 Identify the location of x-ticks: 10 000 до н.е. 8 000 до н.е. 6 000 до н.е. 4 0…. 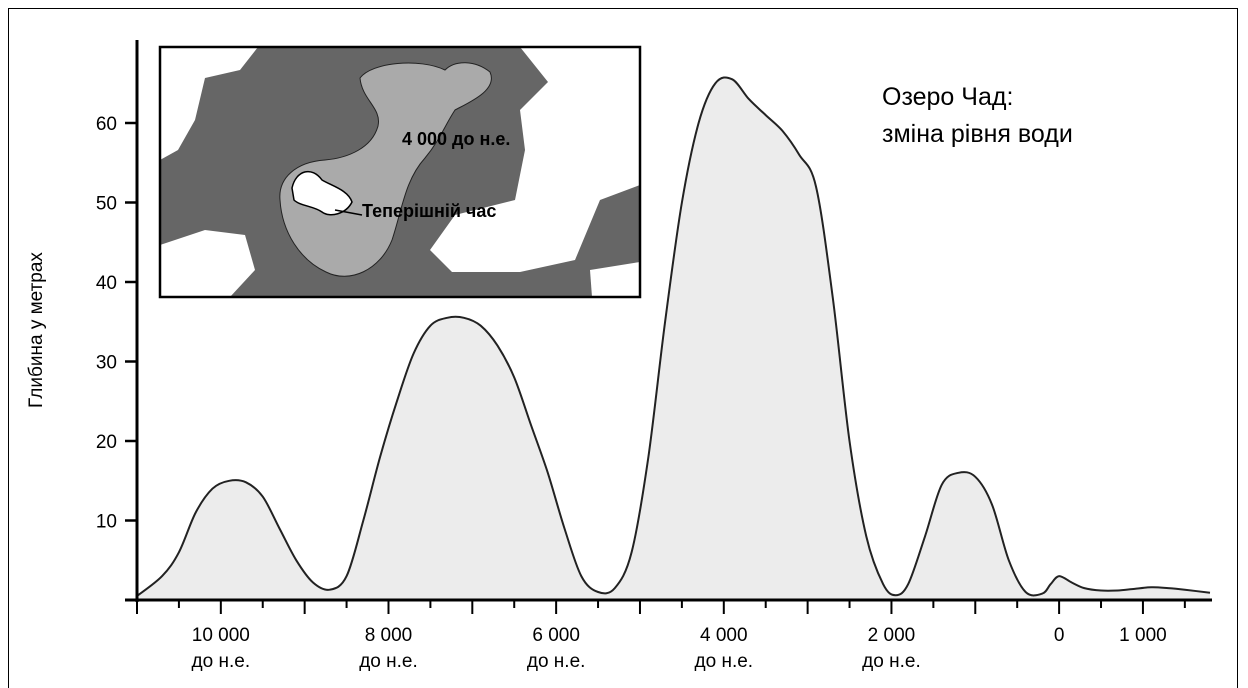
(661, 636).